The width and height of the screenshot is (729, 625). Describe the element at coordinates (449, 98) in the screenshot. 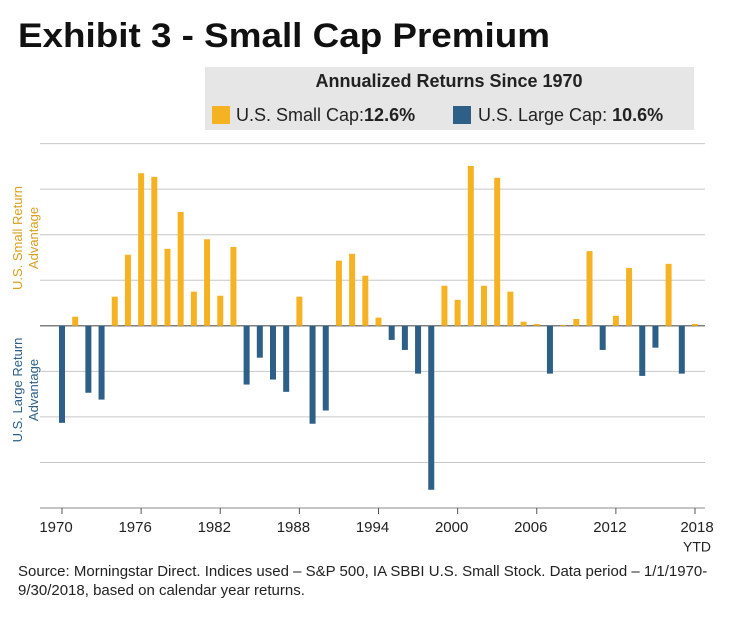

I see `legend-box` at that location.